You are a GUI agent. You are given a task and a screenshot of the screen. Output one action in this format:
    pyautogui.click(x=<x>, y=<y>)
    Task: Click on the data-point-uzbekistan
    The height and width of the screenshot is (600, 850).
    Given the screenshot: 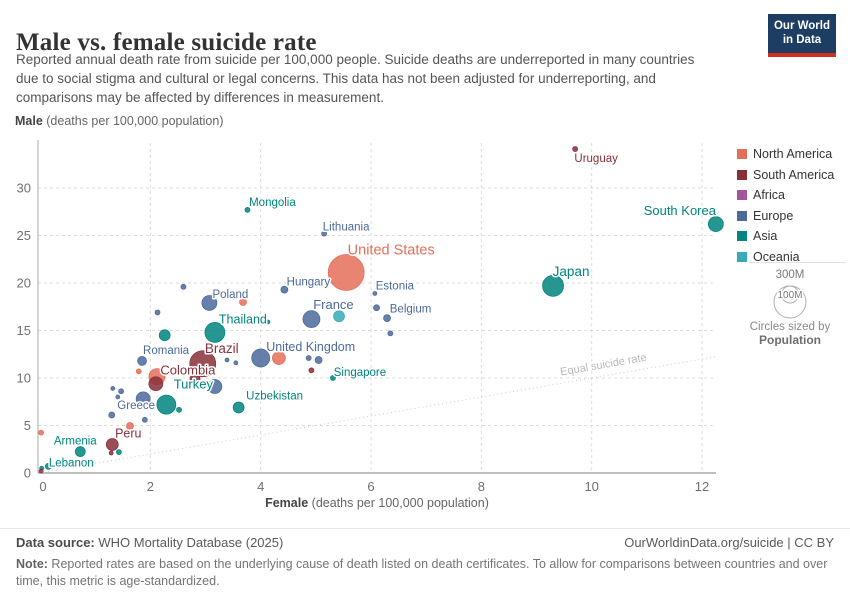 What is the action you would take?
    pyautogui.click(x=238, y=407)
    